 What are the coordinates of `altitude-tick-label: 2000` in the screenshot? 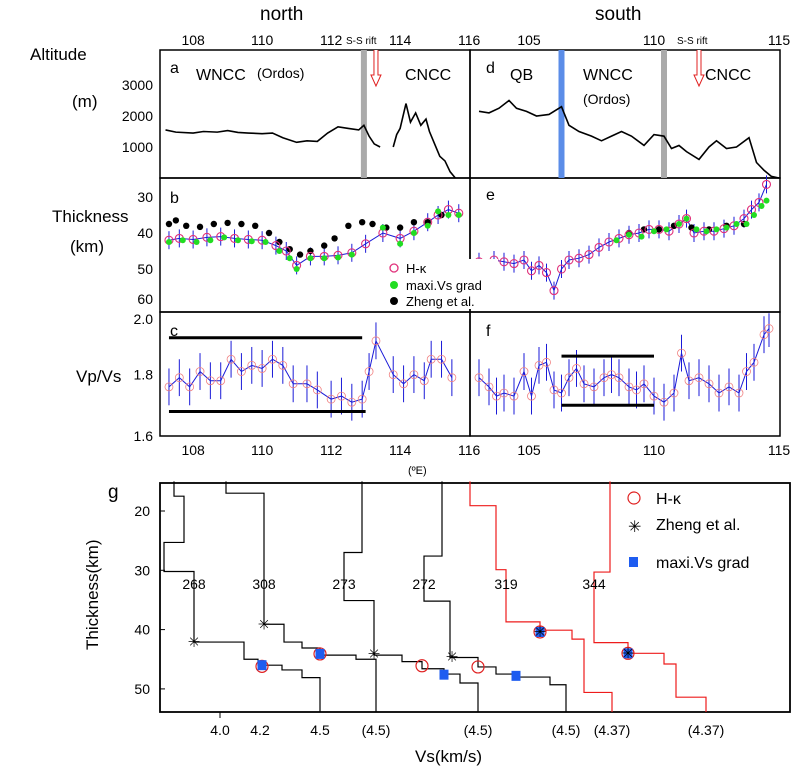 It's located at (137, 116).